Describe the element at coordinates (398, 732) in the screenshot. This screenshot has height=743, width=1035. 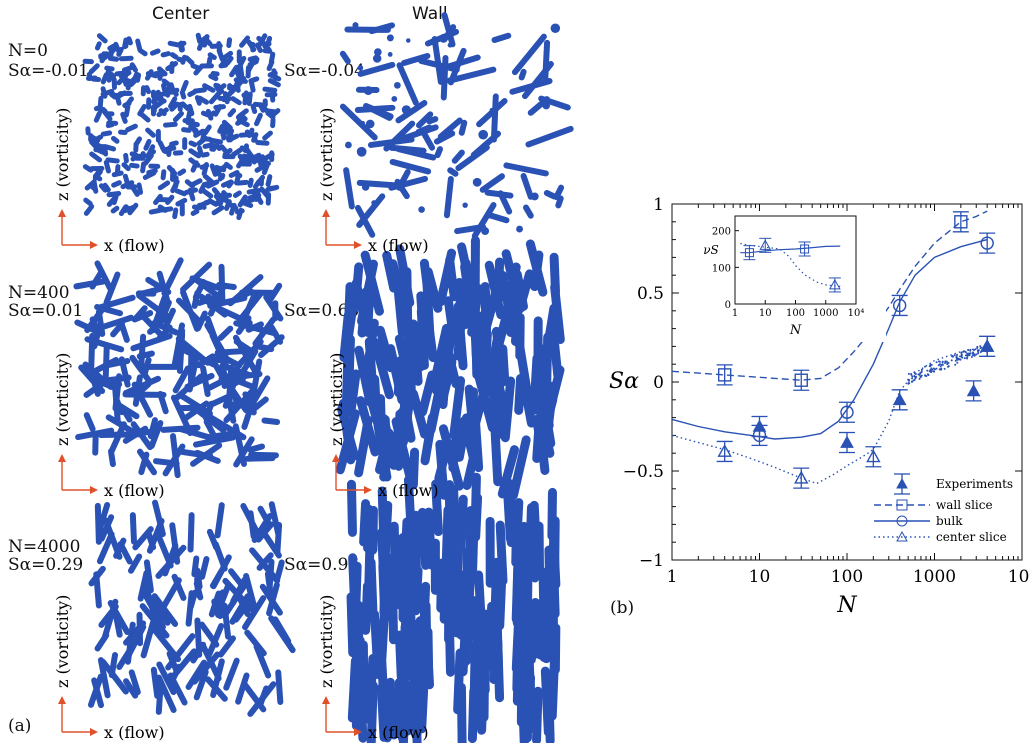
I see `x-flow-label: x (flow)` at that location.